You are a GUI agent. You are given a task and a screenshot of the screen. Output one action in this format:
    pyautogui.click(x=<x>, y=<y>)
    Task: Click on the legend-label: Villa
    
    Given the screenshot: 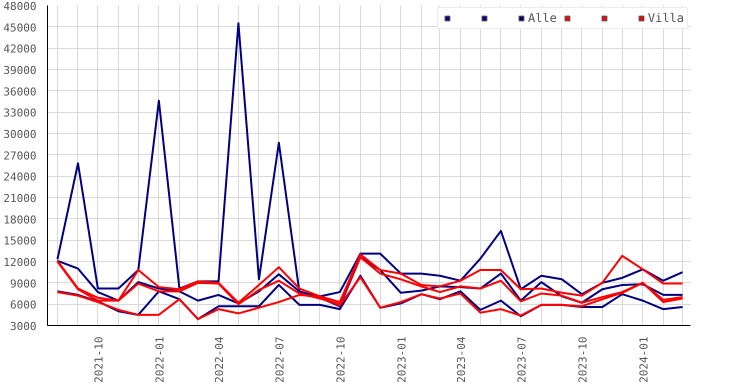 What is the action you would take?
    pyautogui.click(x=666, y=18)
    